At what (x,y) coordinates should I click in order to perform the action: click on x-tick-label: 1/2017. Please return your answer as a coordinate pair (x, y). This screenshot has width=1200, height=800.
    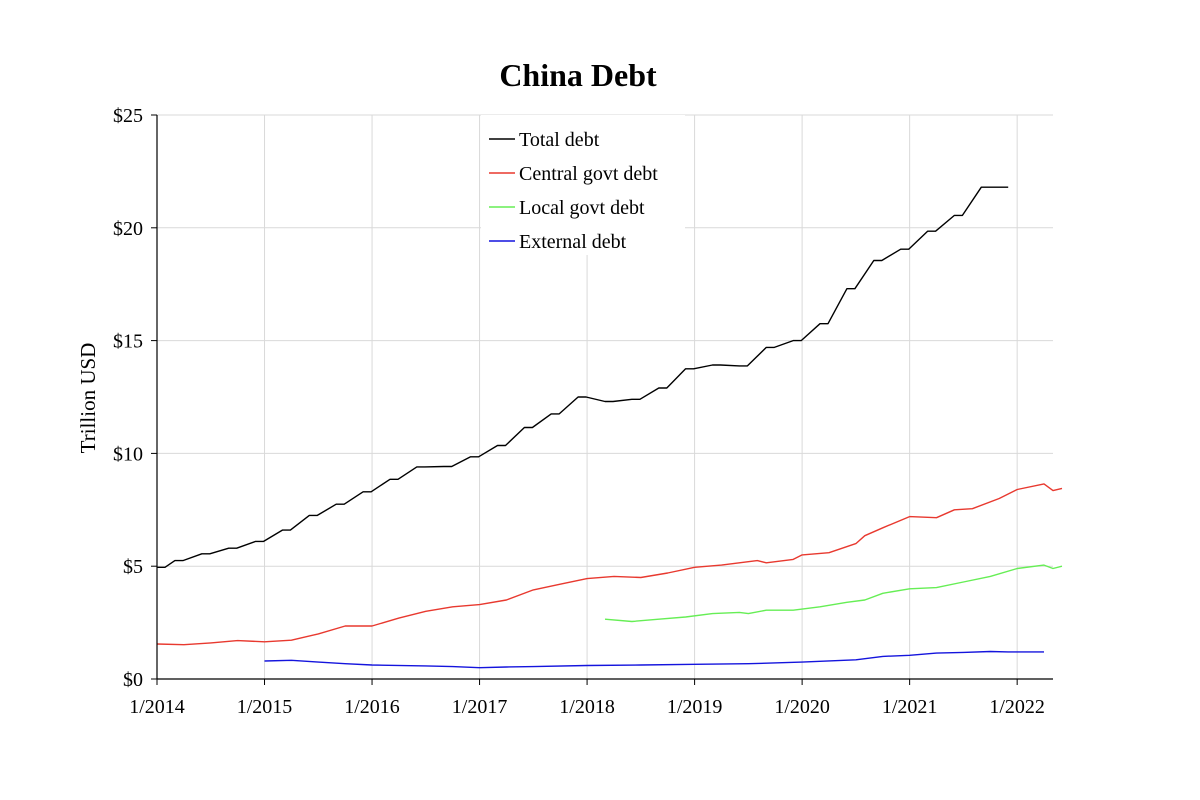
    Looking at the image, I should click on (480, 707).